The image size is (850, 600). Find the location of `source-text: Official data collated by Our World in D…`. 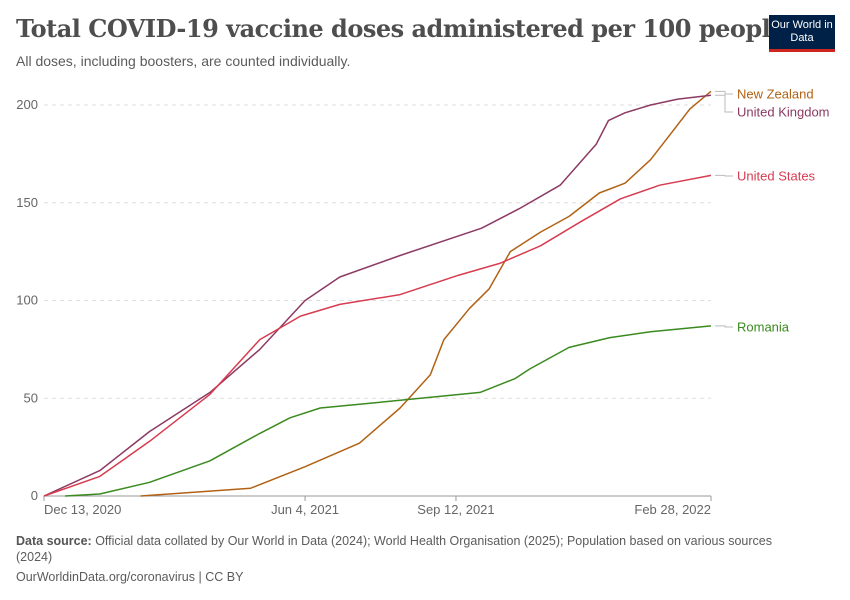

source-text: Official data collated by Our World in D… is located at coordinates (394, 549).